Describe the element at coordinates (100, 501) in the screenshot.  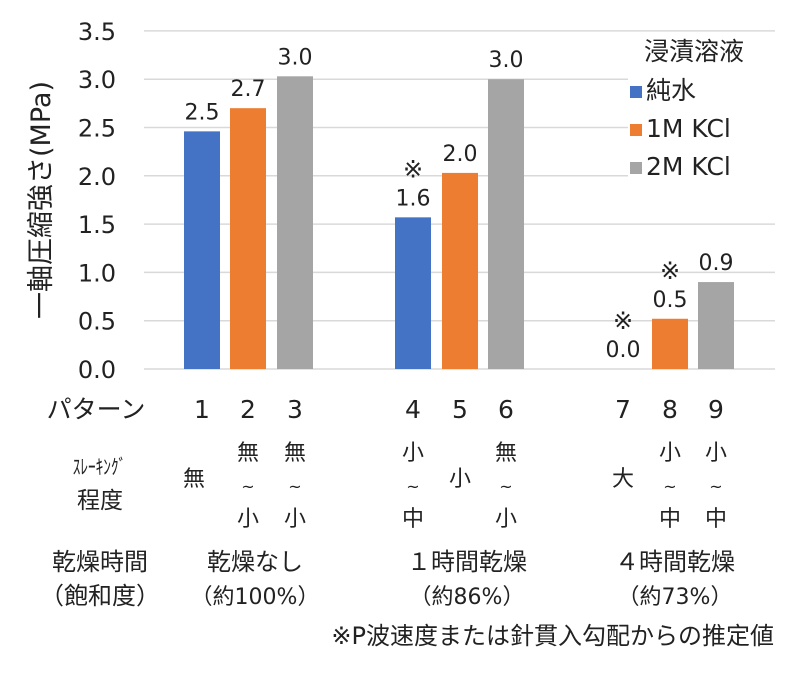
I see `row-label-slaking: 程度` at that location.